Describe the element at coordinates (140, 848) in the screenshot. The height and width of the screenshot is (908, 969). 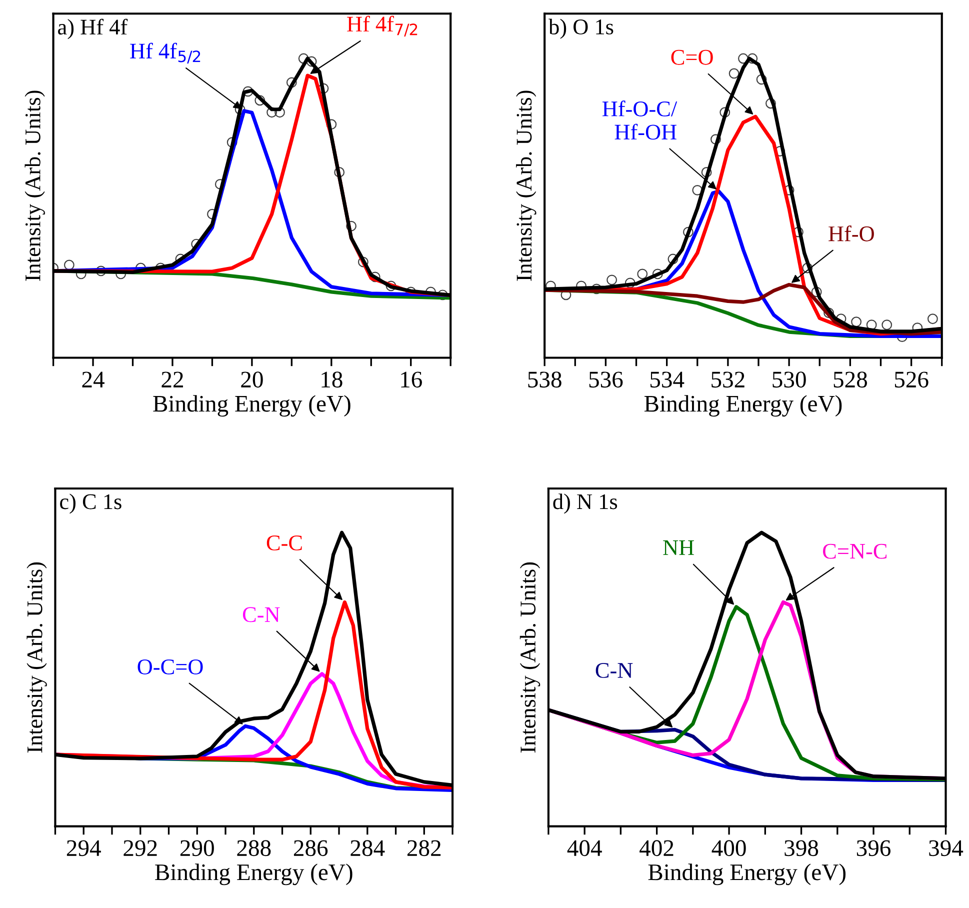
I see `x-tick-label: 292` at that location.